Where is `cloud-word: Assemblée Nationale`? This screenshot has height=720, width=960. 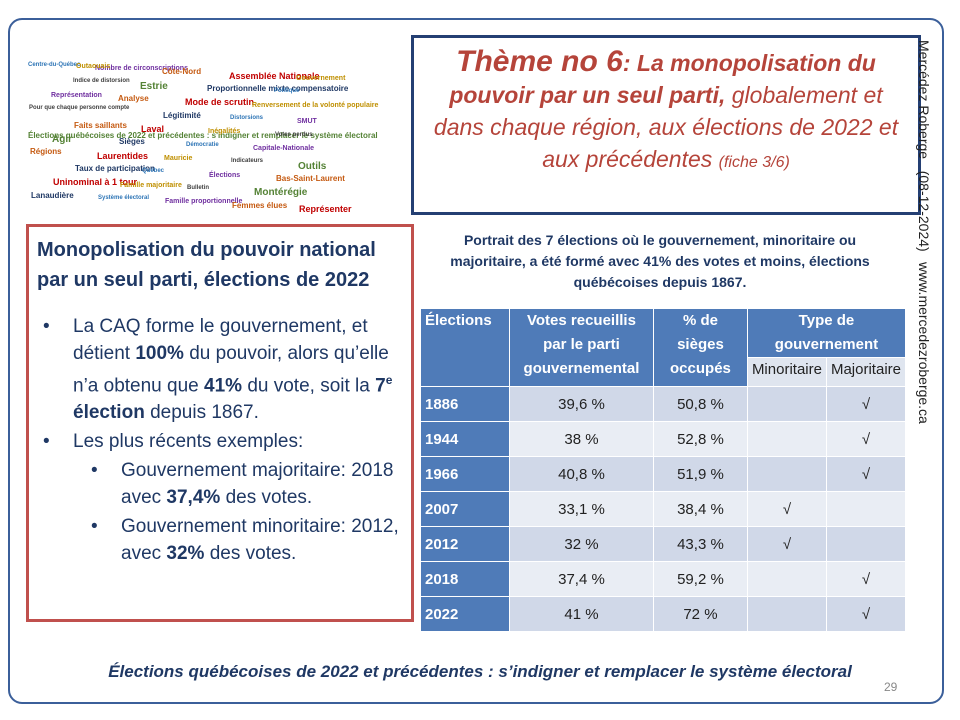
cloud-word: Assemblée Nationale is located at coordinates (274, 76).